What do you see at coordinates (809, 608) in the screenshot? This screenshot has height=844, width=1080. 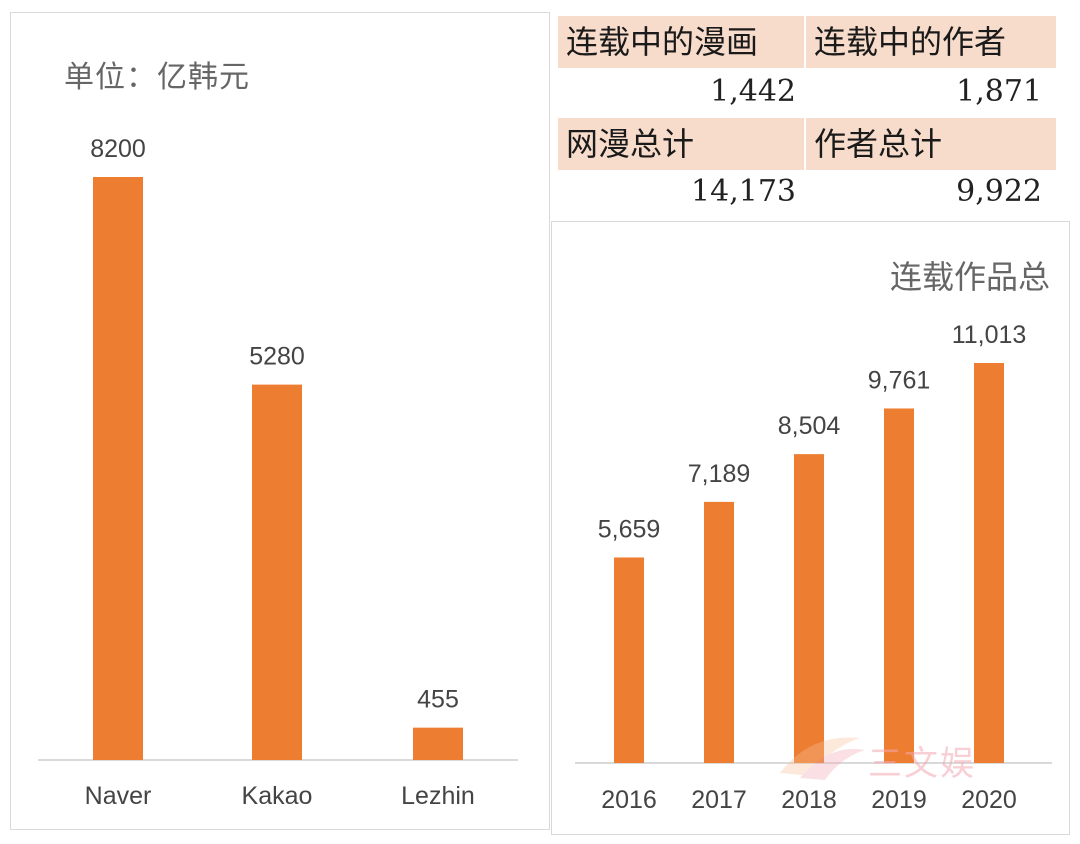 I see `right-bar-2018` at bounding box center [809, 608].